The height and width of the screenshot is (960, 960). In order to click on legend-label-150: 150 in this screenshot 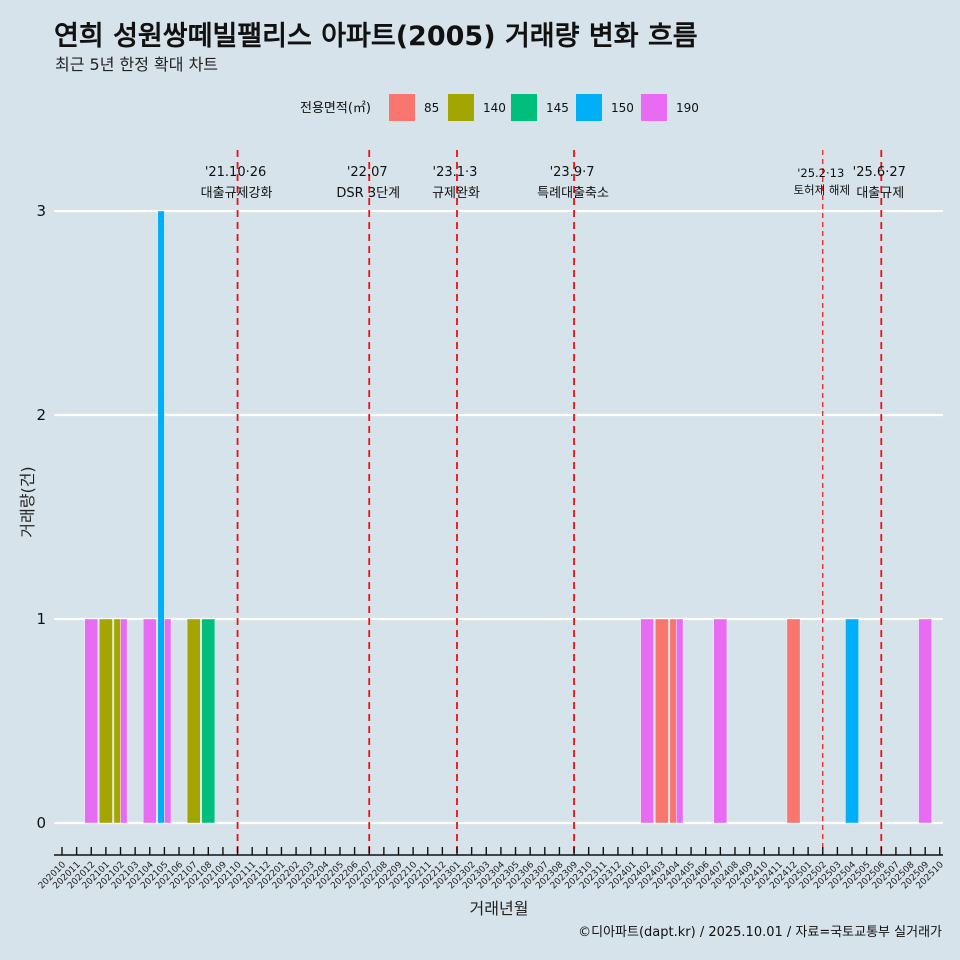, I will do `click(622, 108)`.